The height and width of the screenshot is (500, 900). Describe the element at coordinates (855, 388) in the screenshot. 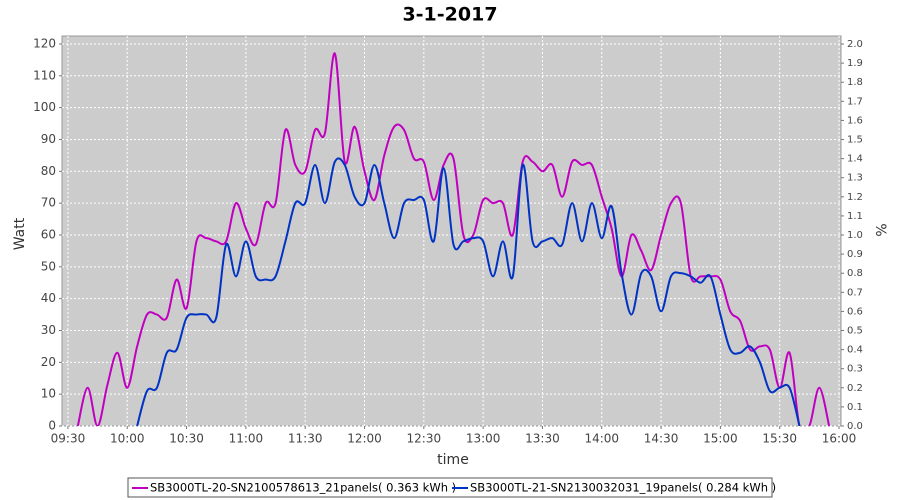

I see `y2-tick-label: 0.2` at that location.